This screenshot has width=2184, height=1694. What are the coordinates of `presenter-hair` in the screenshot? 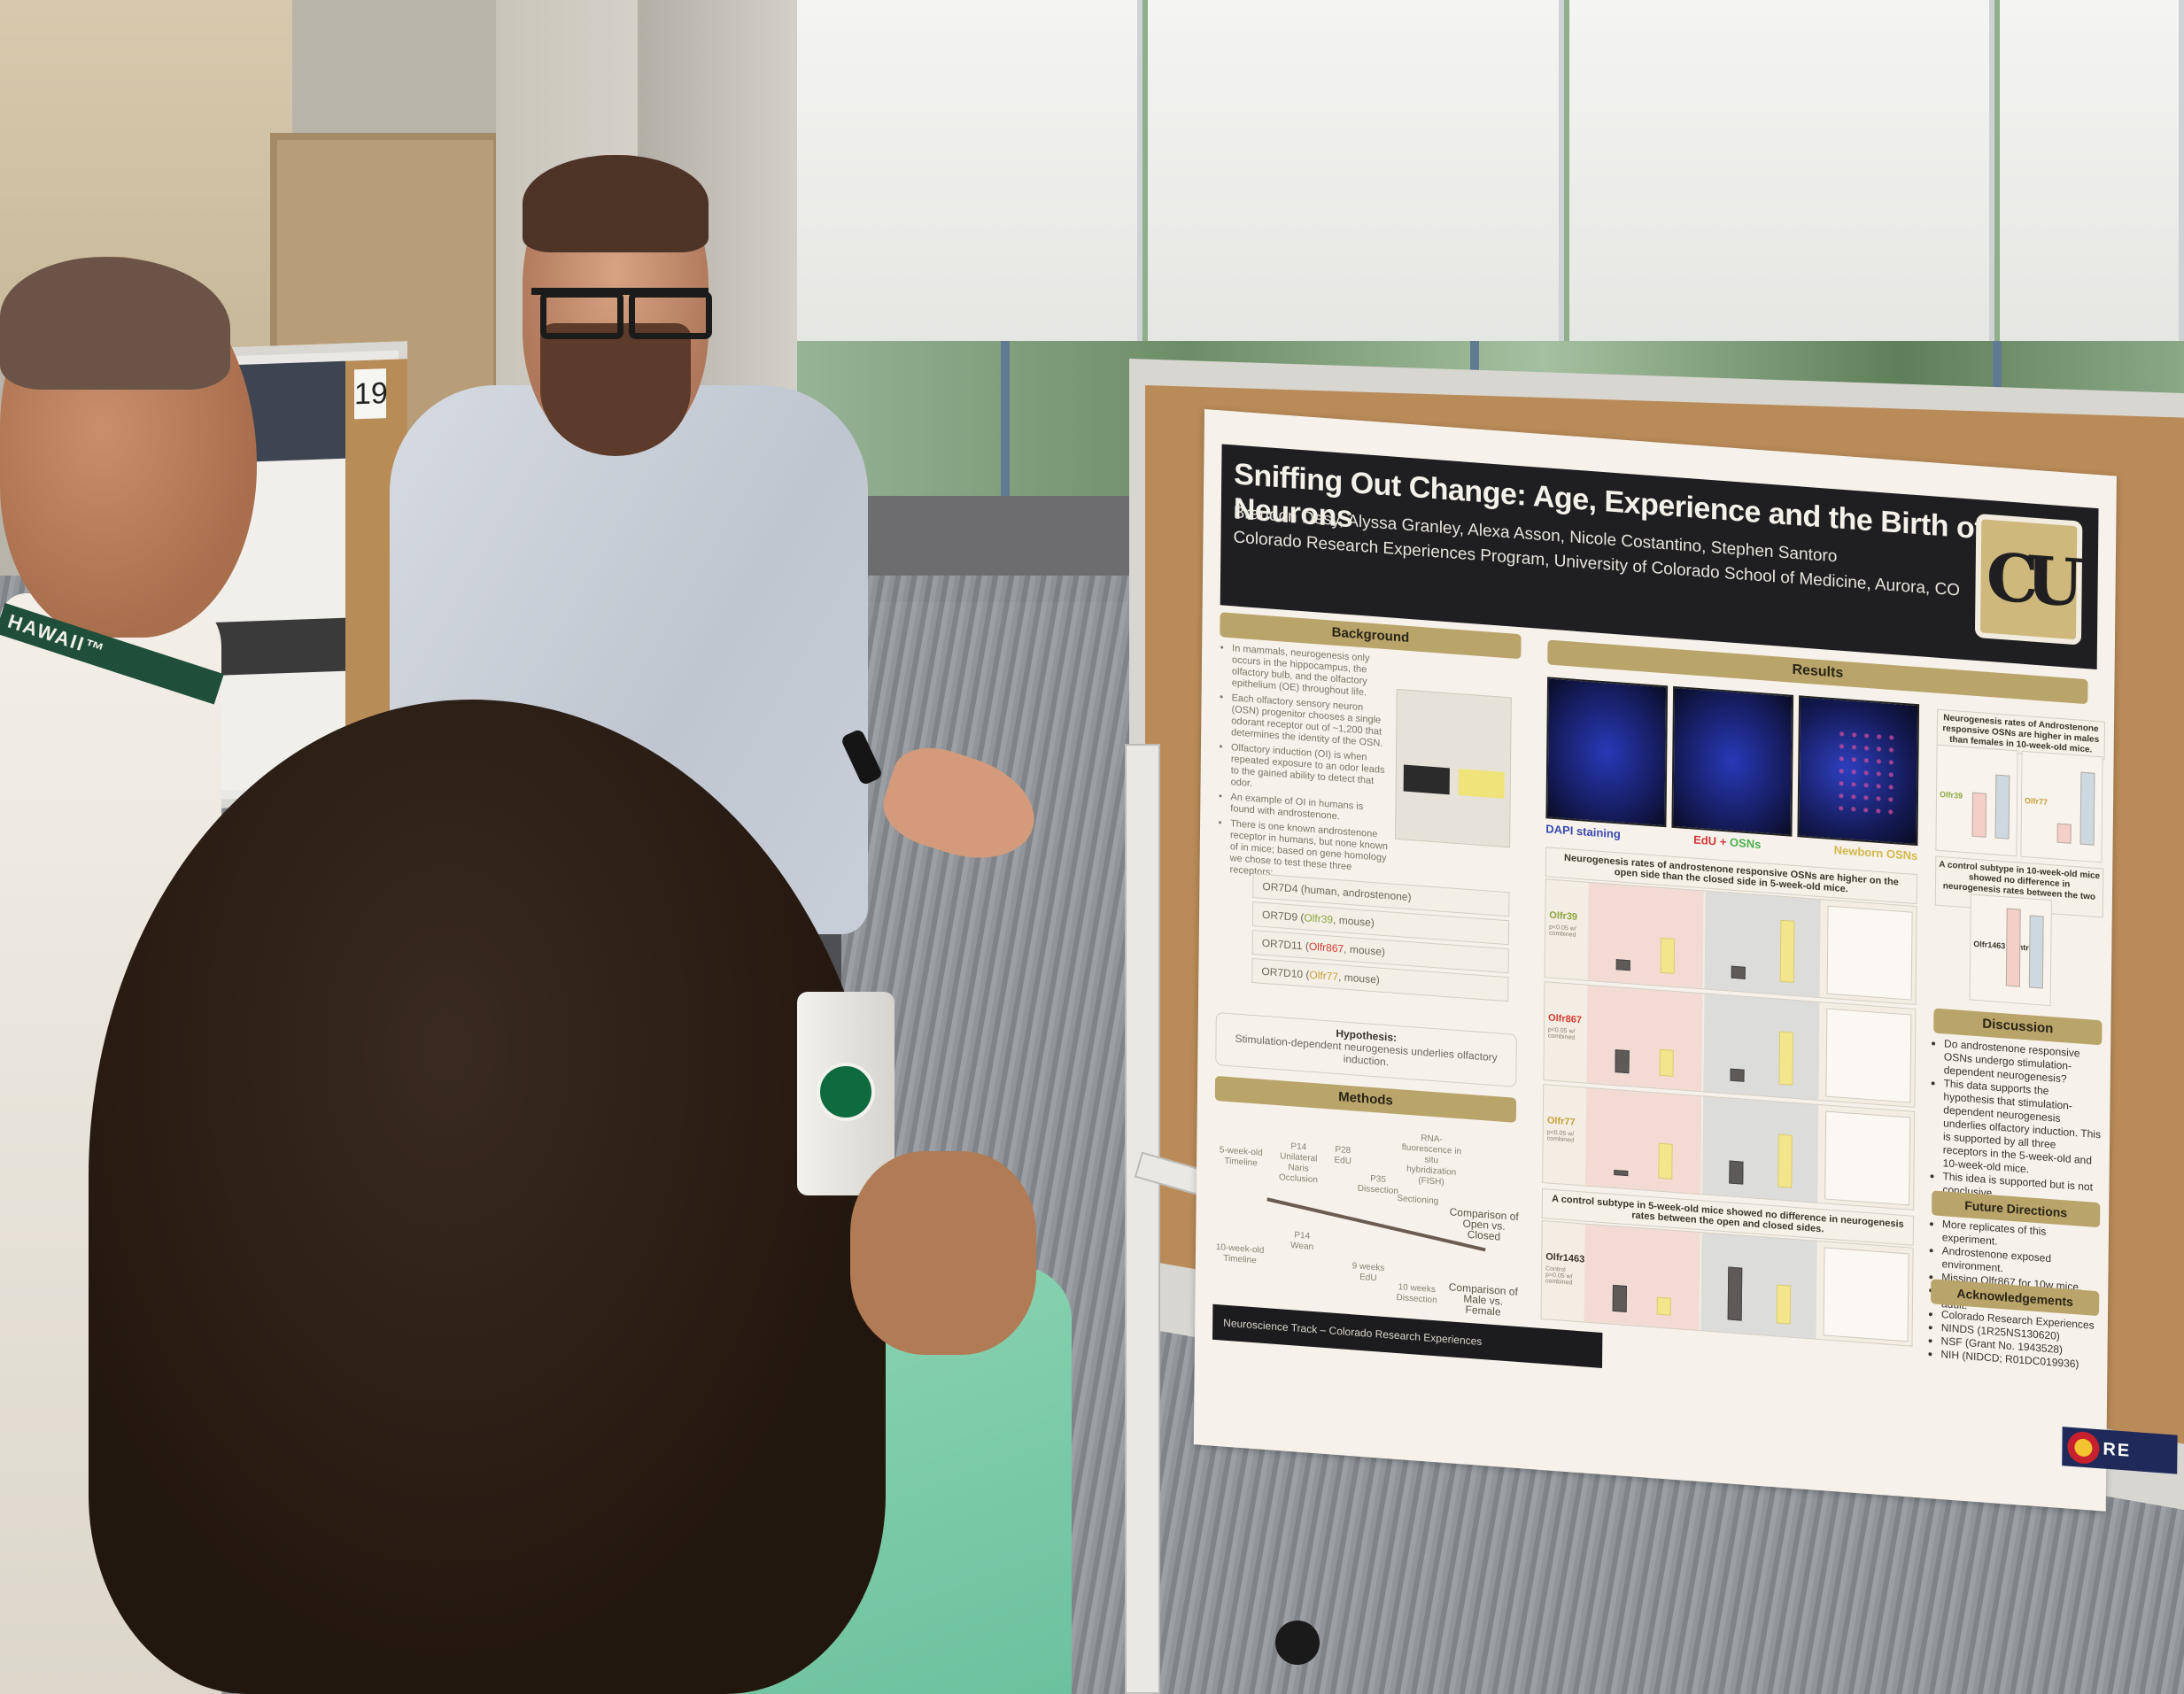 It's located at (616, 203).